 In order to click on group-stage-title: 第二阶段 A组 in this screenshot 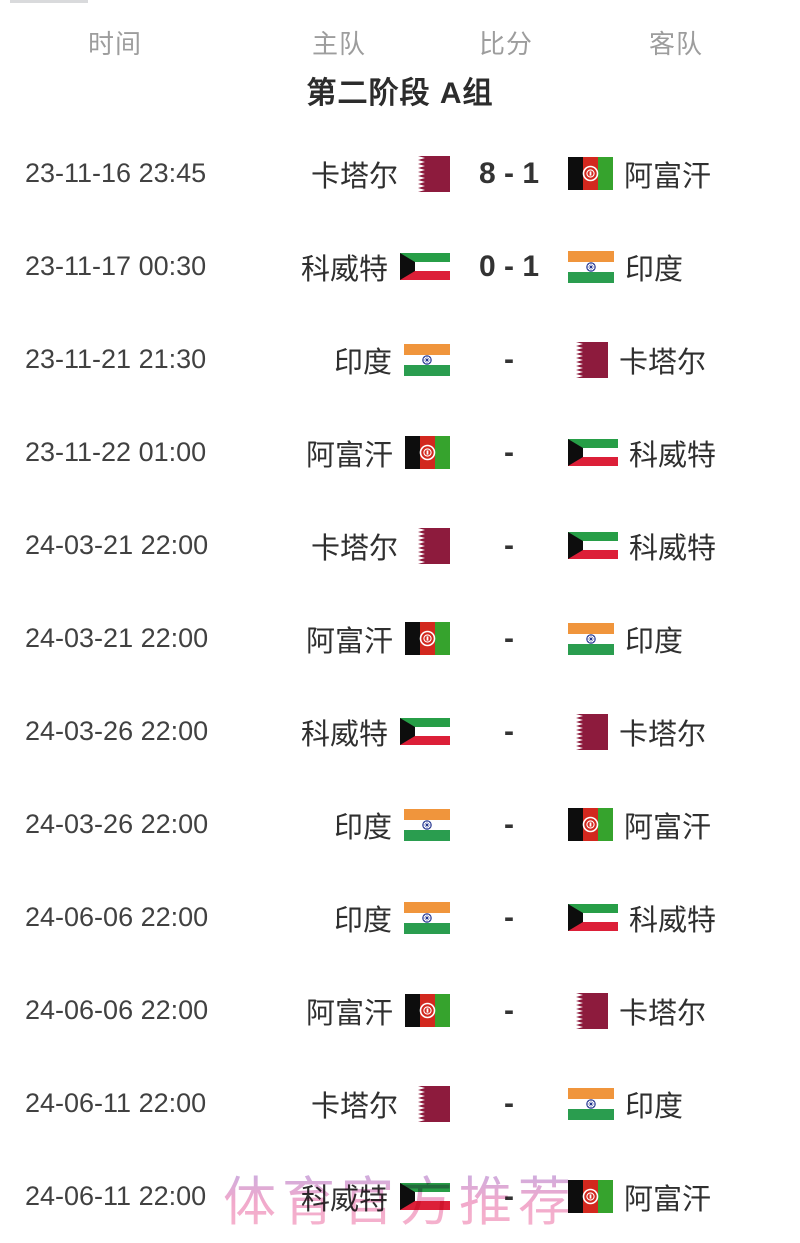, I will do `click(400, 93)`.